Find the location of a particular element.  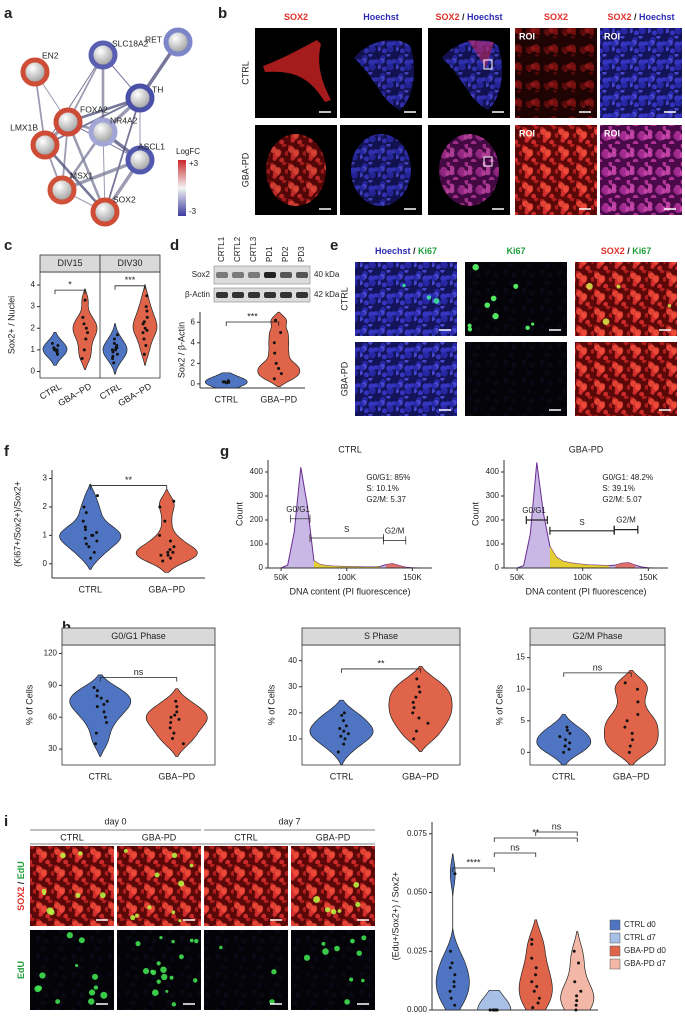

plot-title: CTRL is located at coordinates (350, 449).